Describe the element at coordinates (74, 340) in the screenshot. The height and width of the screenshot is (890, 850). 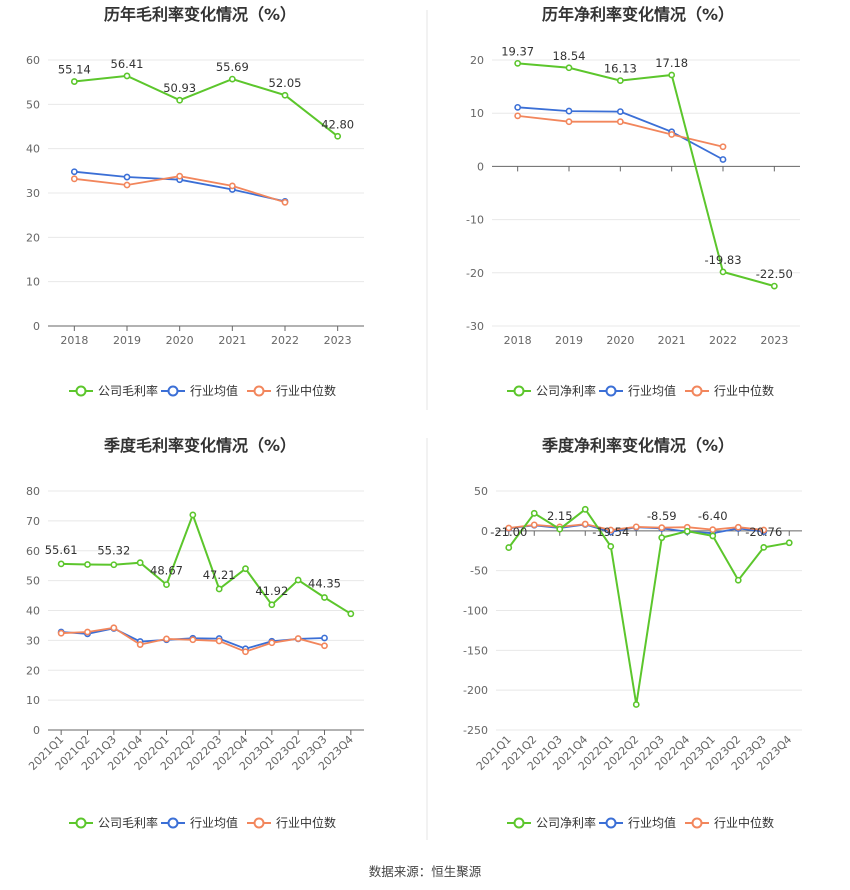
I see `x-tick-label: 2018` at that location.